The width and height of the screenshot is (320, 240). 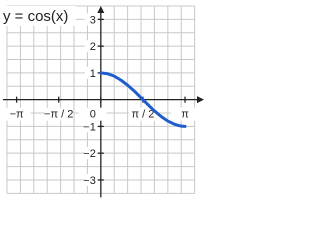 I want to click on y-tick-label: 3, so click(x=93, y=20).